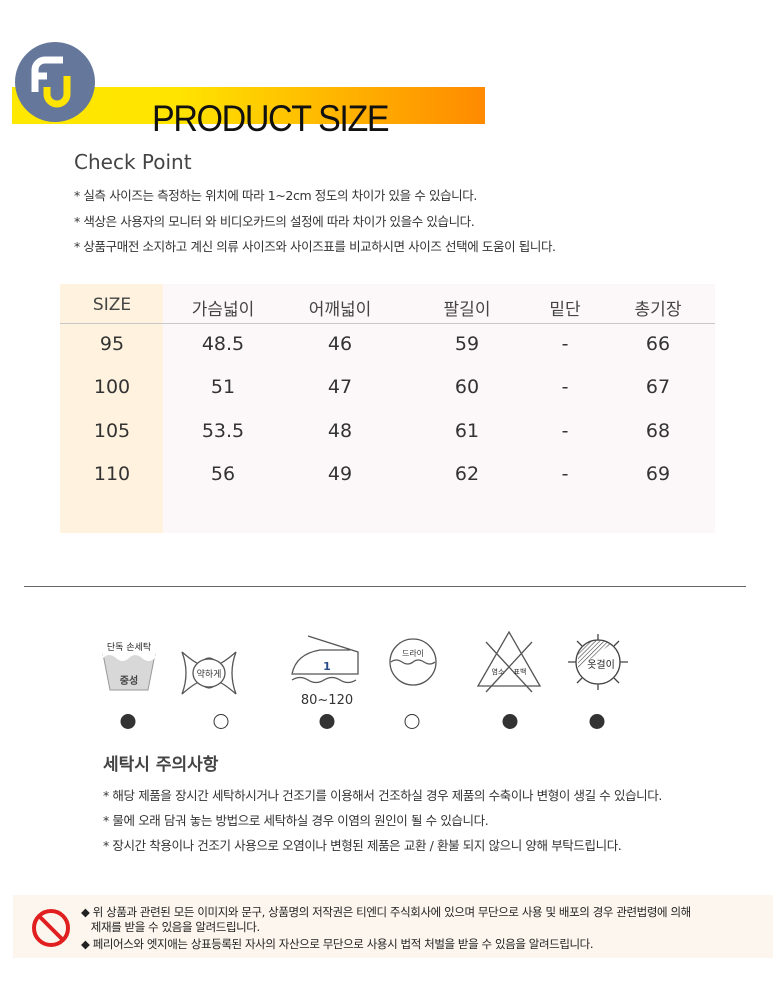 Image resolution: width=780 pixels, height=1000 pixels. I want to click on icon-label: 염소, so click(498, 672).